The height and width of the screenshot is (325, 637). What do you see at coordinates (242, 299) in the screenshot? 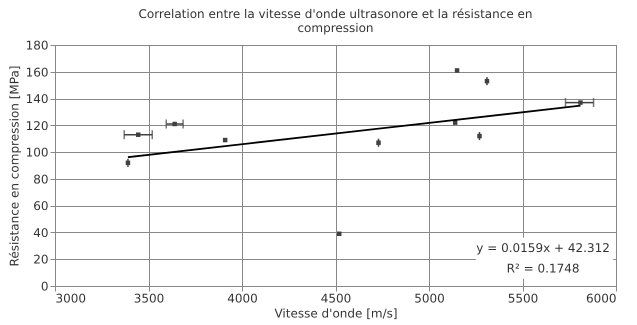
I see `x-tick-label: 4000` at bounding box center [242, 299].